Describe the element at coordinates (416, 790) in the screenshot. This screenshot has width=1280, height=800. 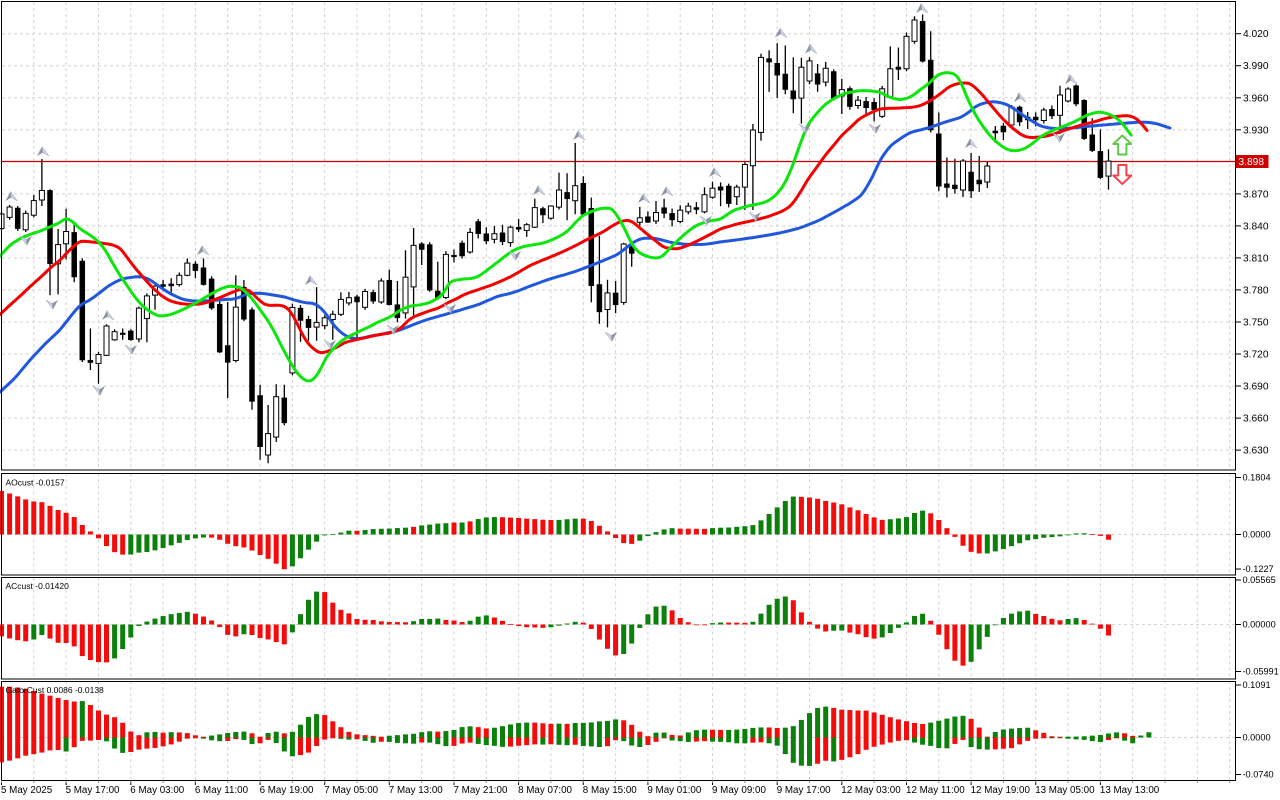
I see `svg-text: 7 May 13:00` at that location.